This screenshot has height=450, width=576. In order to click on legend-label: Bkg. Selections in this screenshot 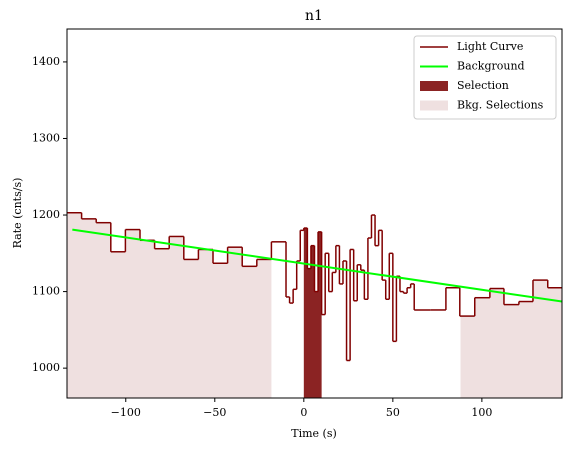, I will do `click(500, 105)`.